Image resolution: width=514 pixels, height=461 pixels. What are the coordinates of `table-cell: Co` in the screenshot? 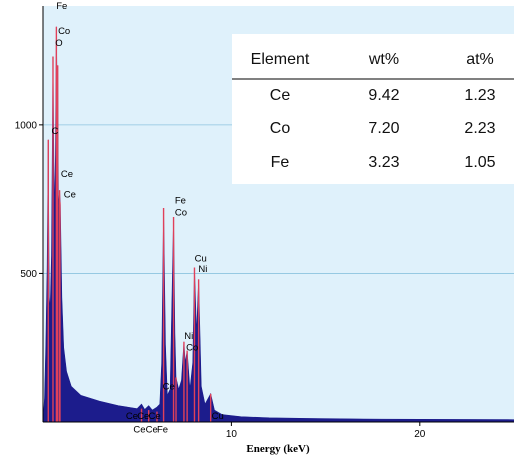 It's located at (280, 128).